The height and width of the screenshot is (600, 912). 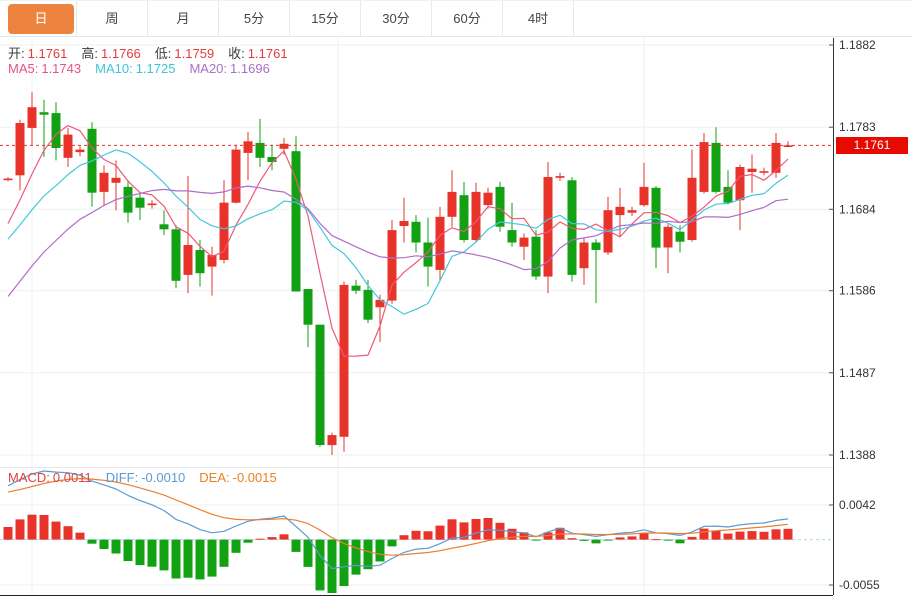 I want to click on ma5-label: MA5:, so click(x=23, y=68).